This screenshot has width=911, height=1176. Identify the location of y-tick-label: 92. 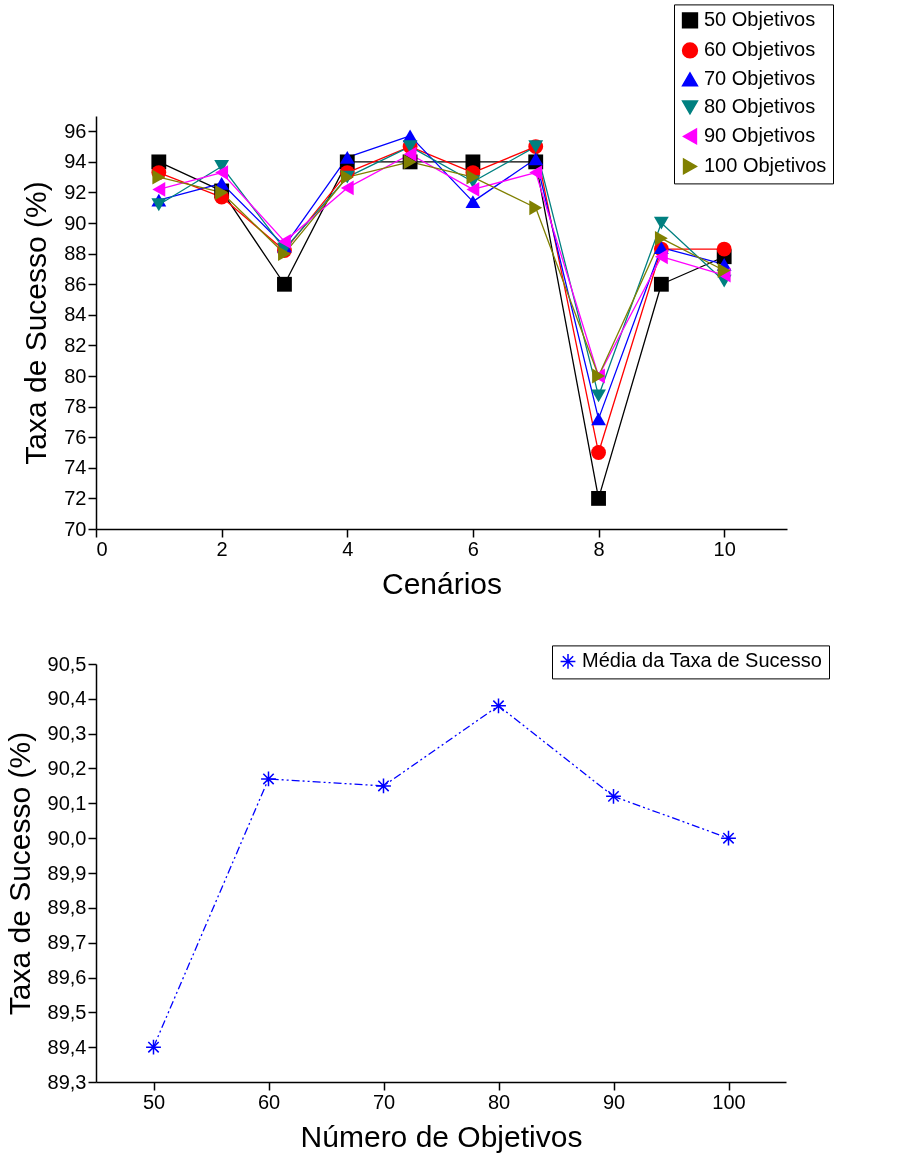
(75, 191).